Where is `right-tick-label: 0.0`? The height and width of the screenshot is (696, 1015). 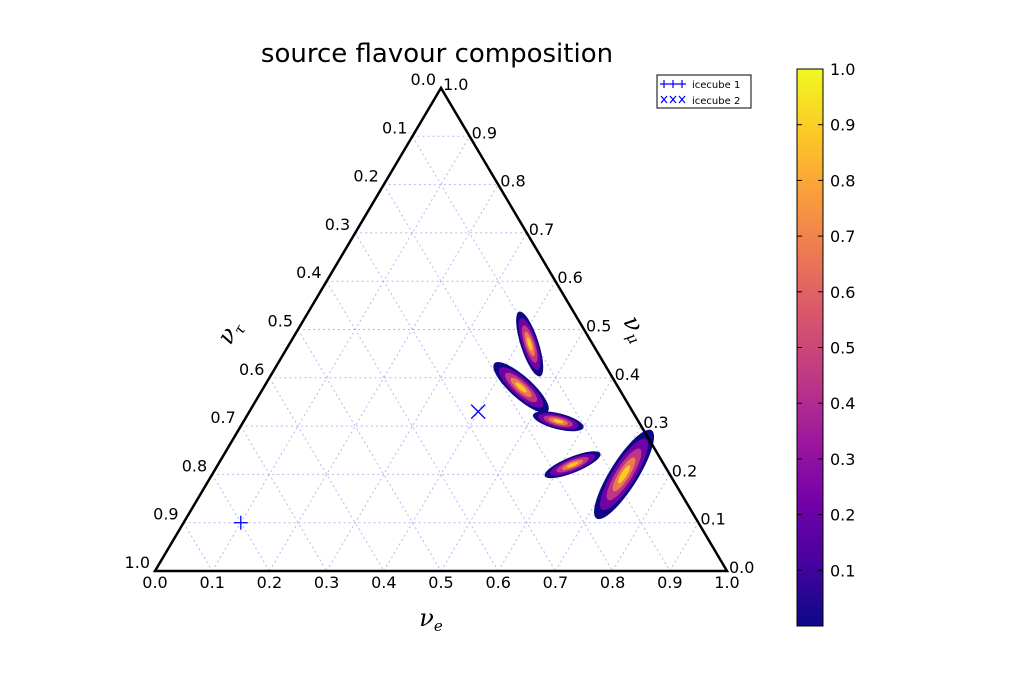
right-tick-label: 0.0 is located at coordinates (741, 567).